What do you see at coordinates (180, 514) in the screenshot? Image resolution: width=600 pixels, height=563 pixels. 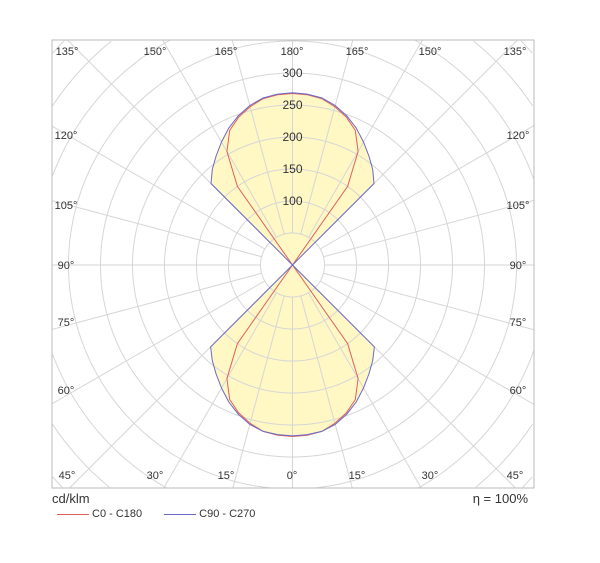 I see `legend-swatch-c90` at bounding box center [180, 514].